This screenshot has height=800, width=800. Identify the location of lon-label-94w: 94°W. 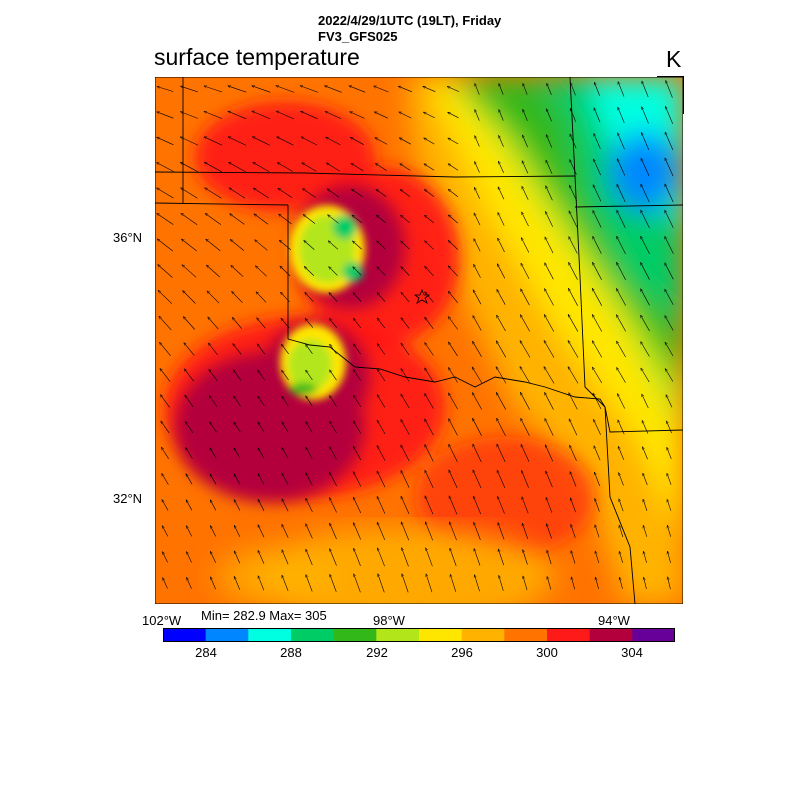
(614, 620).